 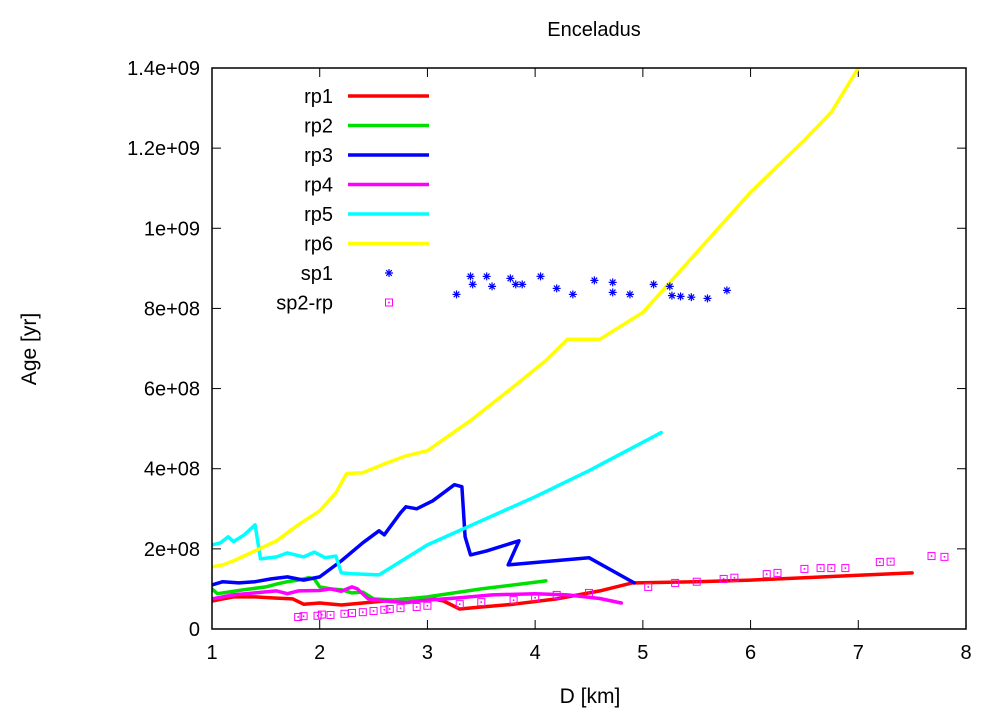 I want to click on x-tick-label: 7, so click(x=858, y=653).